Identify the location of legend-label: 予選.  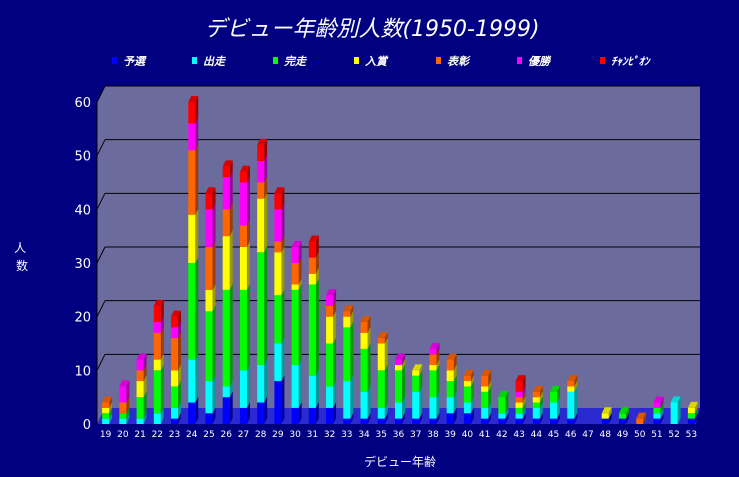
(135, 61).